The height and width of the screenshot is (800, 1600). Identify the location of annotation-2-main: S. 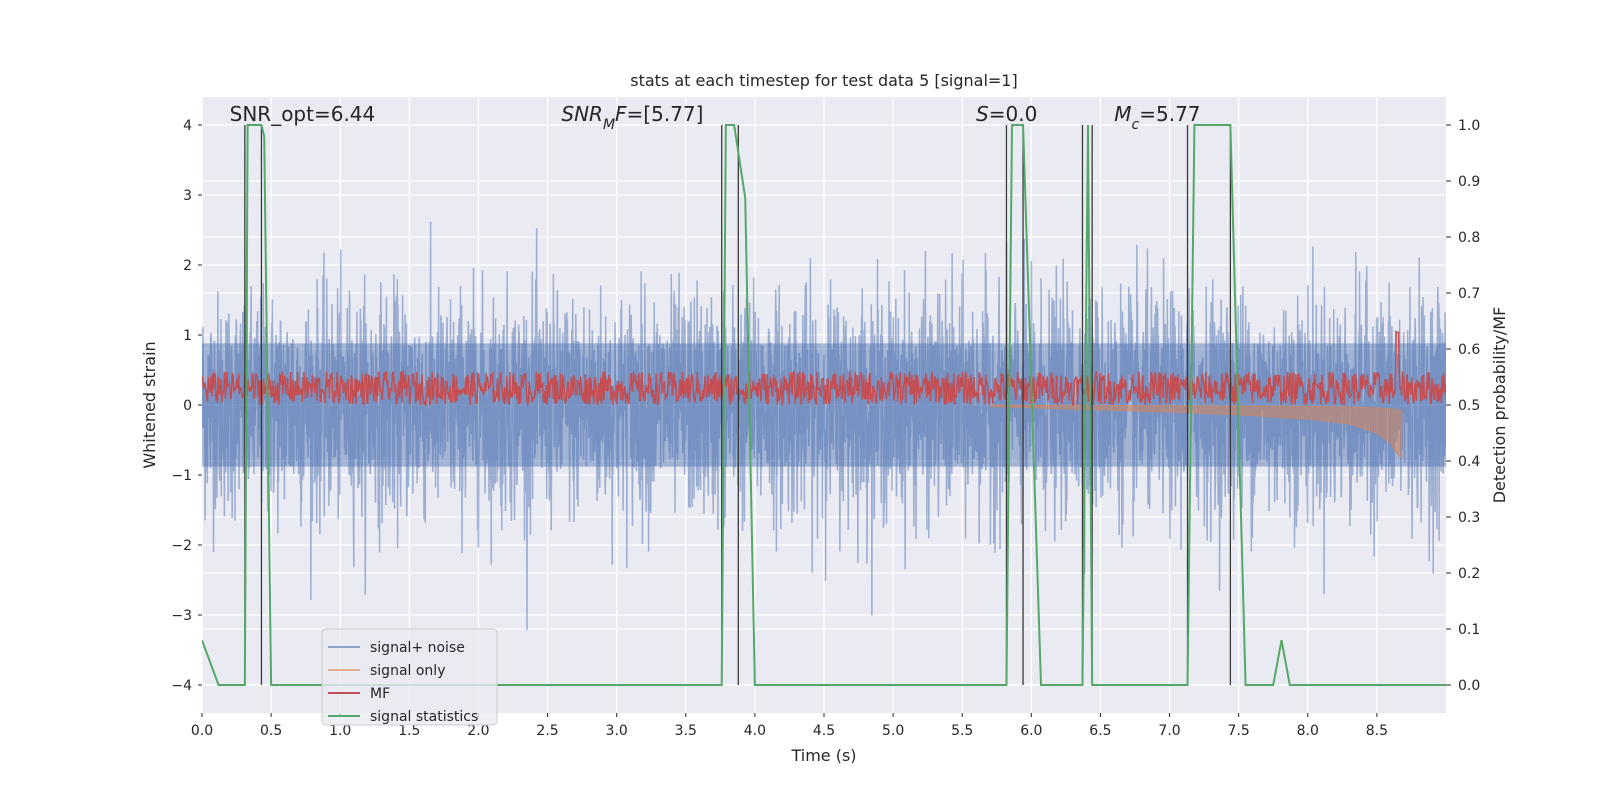
(982, 114).